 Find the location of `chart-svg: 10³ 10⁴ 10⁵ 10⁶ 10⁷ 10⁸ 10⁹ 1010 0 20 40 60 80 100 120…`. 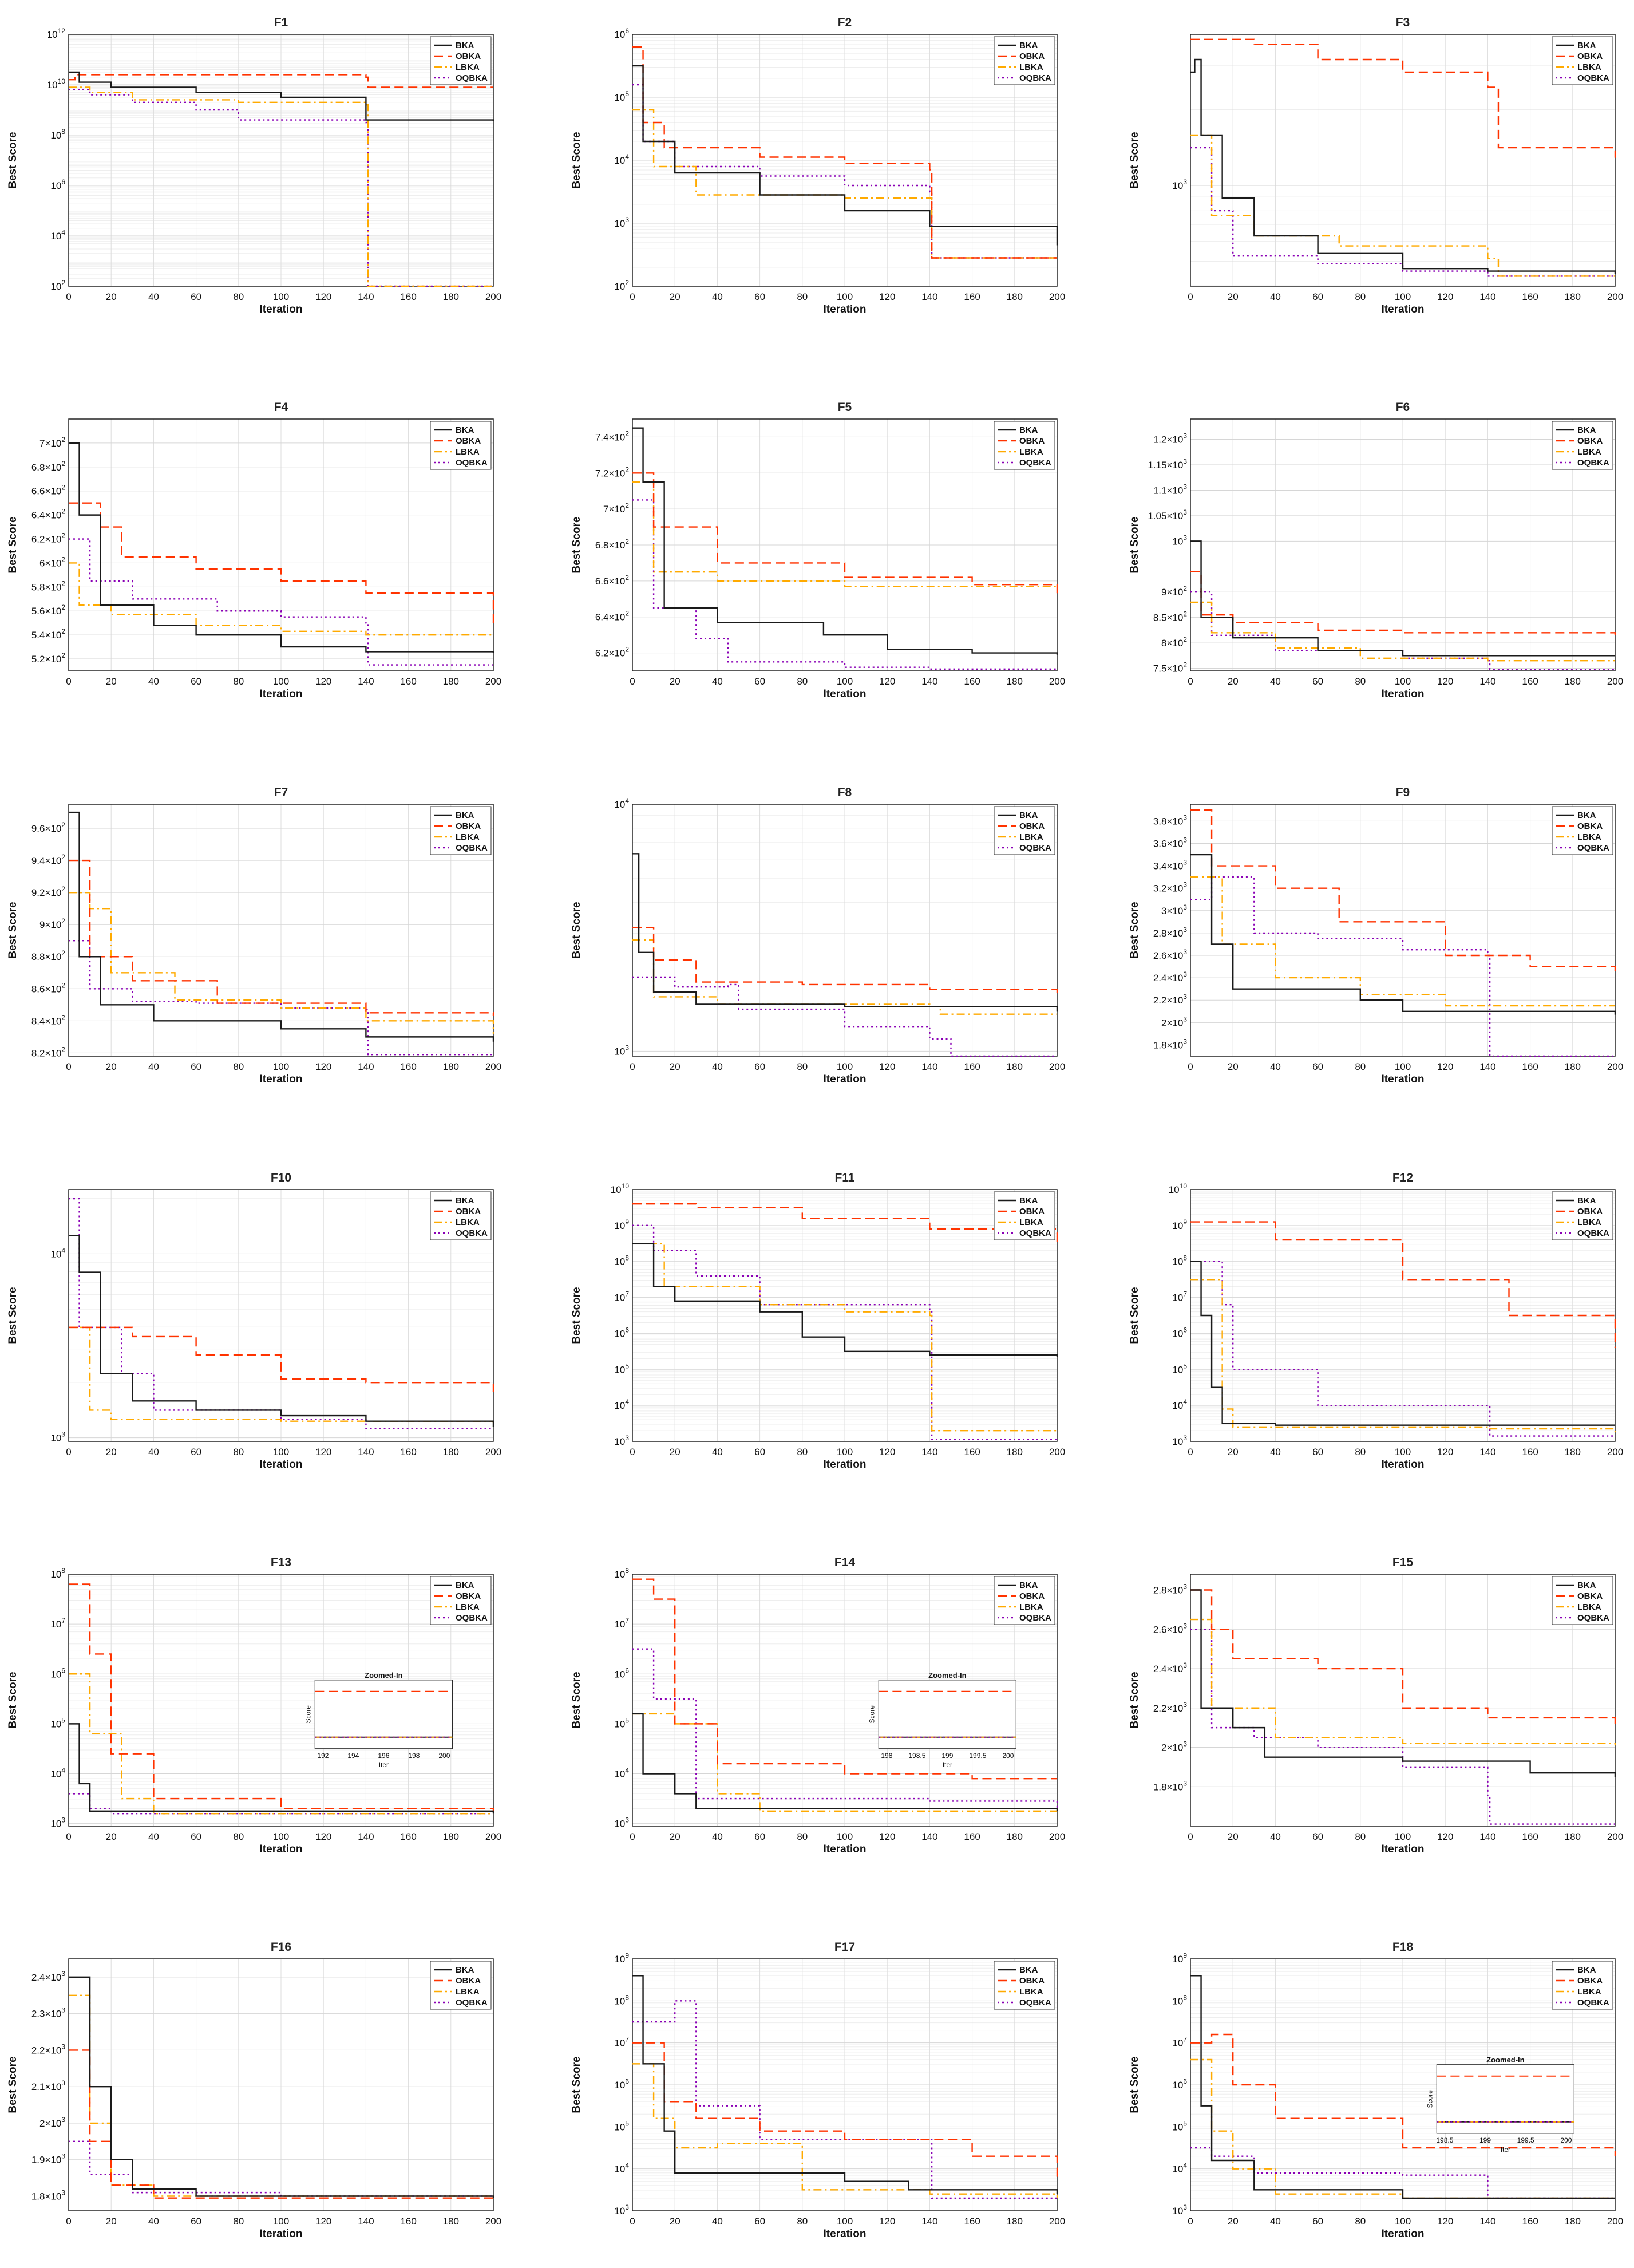

chart-svg: 10³ 10⁴ 10⁵ 10⁶ 10⁷ 10⁸ 10⁹ 1010 0 20 40 60 80 100 120… is located at coordinates (1376, 1321).